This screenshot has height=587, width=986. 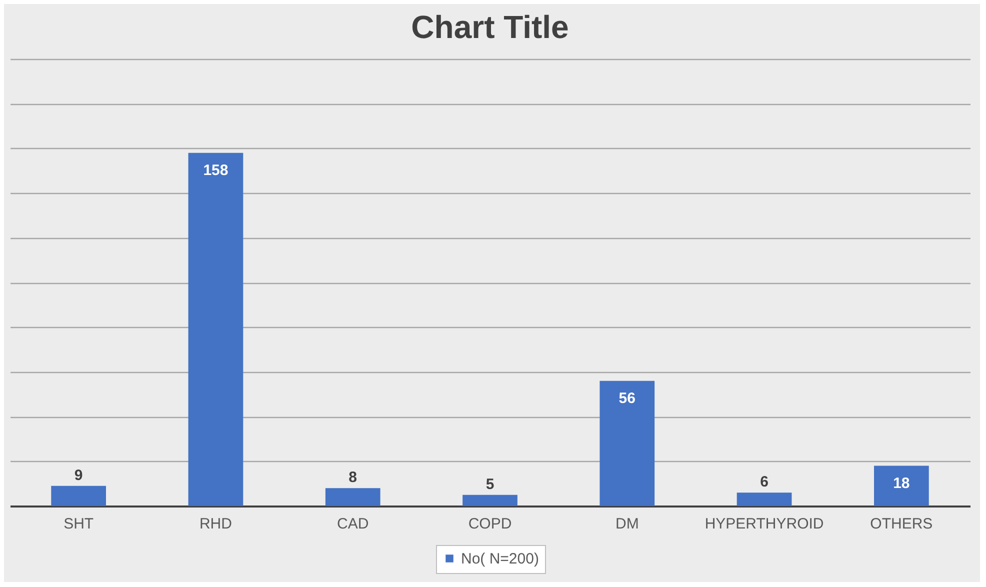 What do you see at coordinates (78, 475) in the screenshot?
I see `data-label: 9` at bounding box center [78, 475].